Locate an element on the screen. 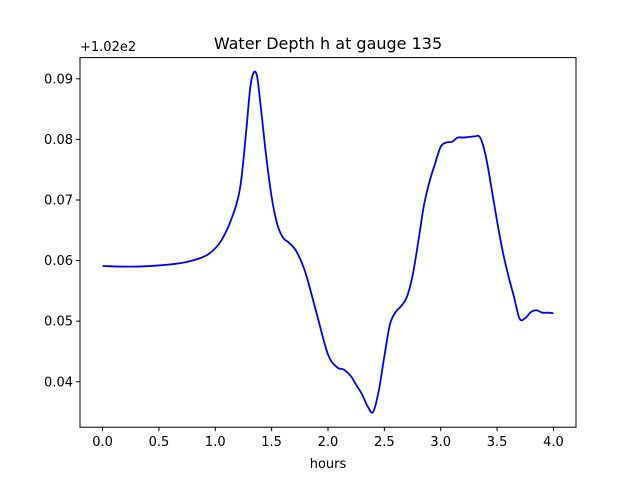  y-tick-label: 0.04 is located at coordinates (58, 382).